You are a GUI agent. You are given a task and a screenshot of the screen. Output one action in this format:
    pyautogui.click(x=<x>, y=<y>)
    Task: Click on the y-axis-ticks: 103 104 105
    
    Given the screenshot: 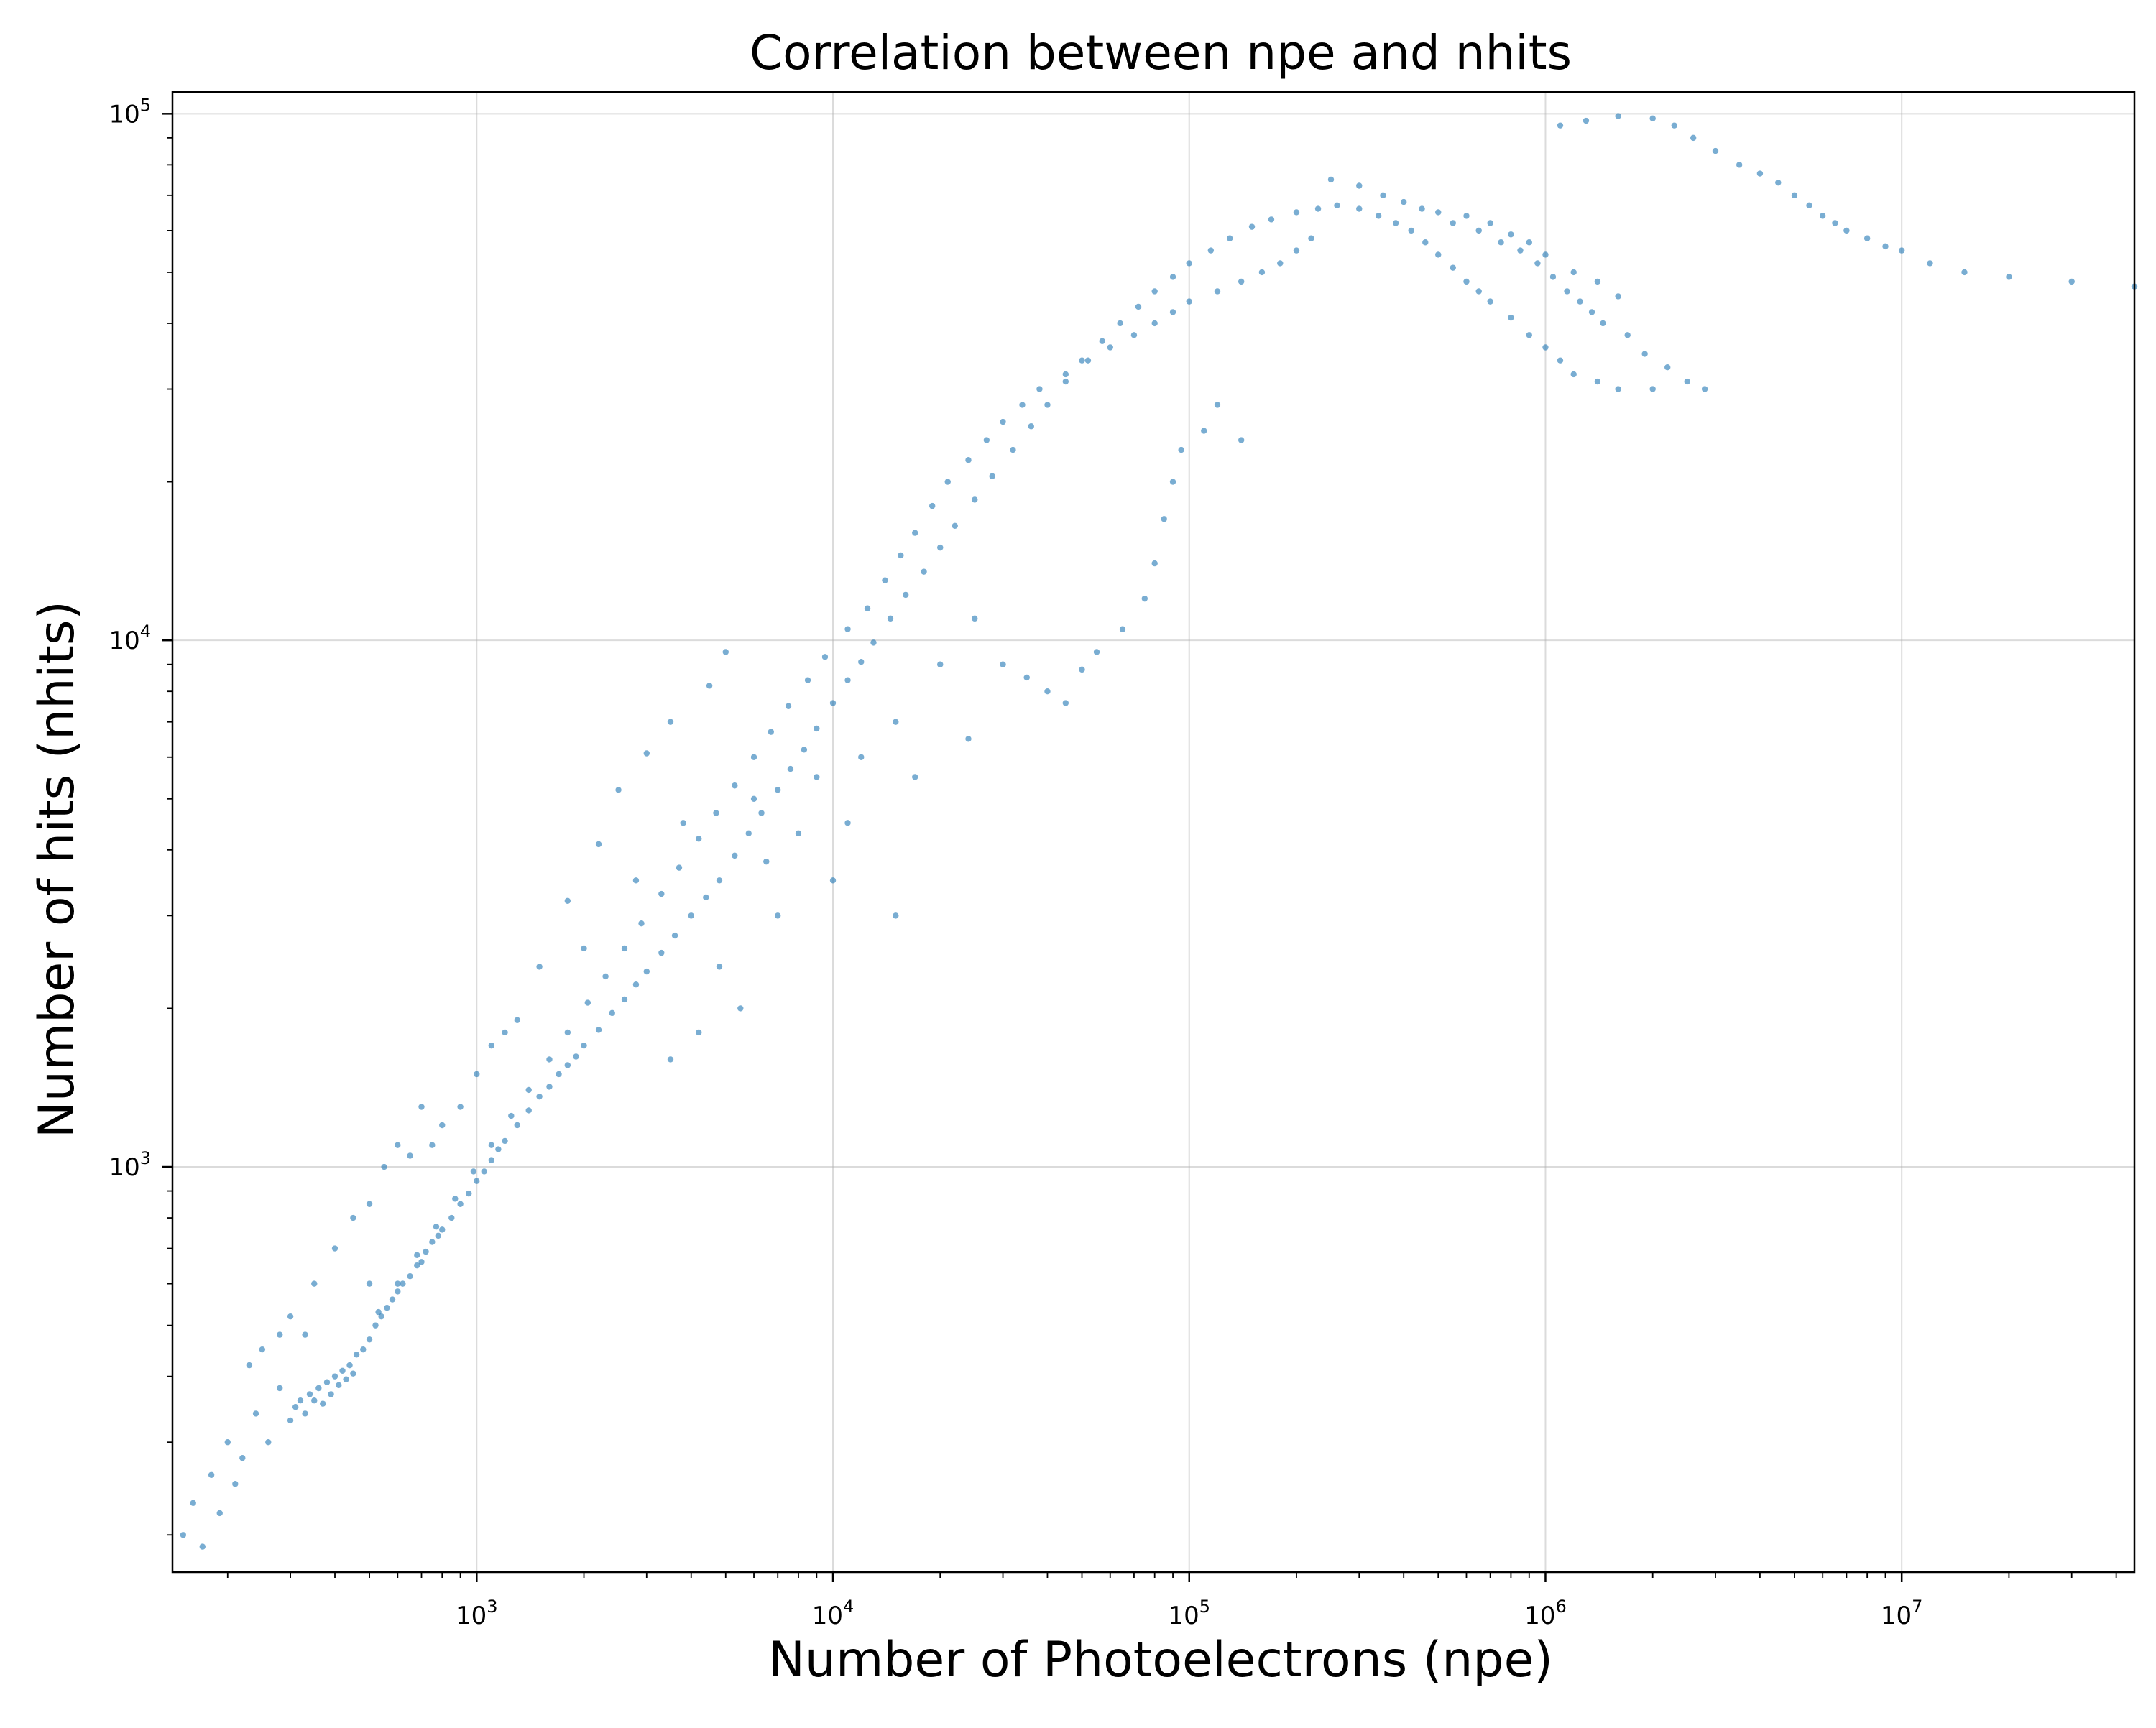 What is the action you would take?
    pyautogui.click(x=140, y=816)
    